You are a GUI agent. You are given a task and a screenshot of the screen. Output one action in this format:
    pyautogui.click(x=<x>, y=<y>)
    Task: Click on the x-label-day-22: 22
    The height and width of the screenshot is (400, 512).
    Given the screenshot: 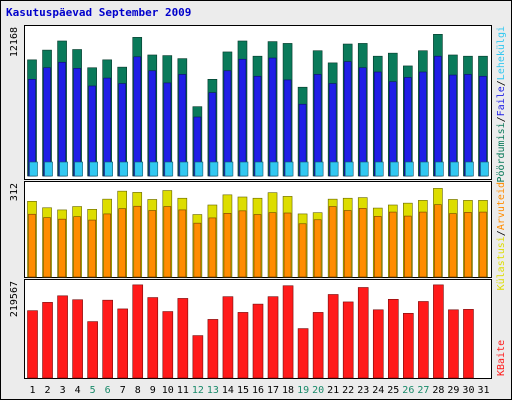 What is the action you would take?
    pyautogui.click(x=348, y=390)
    